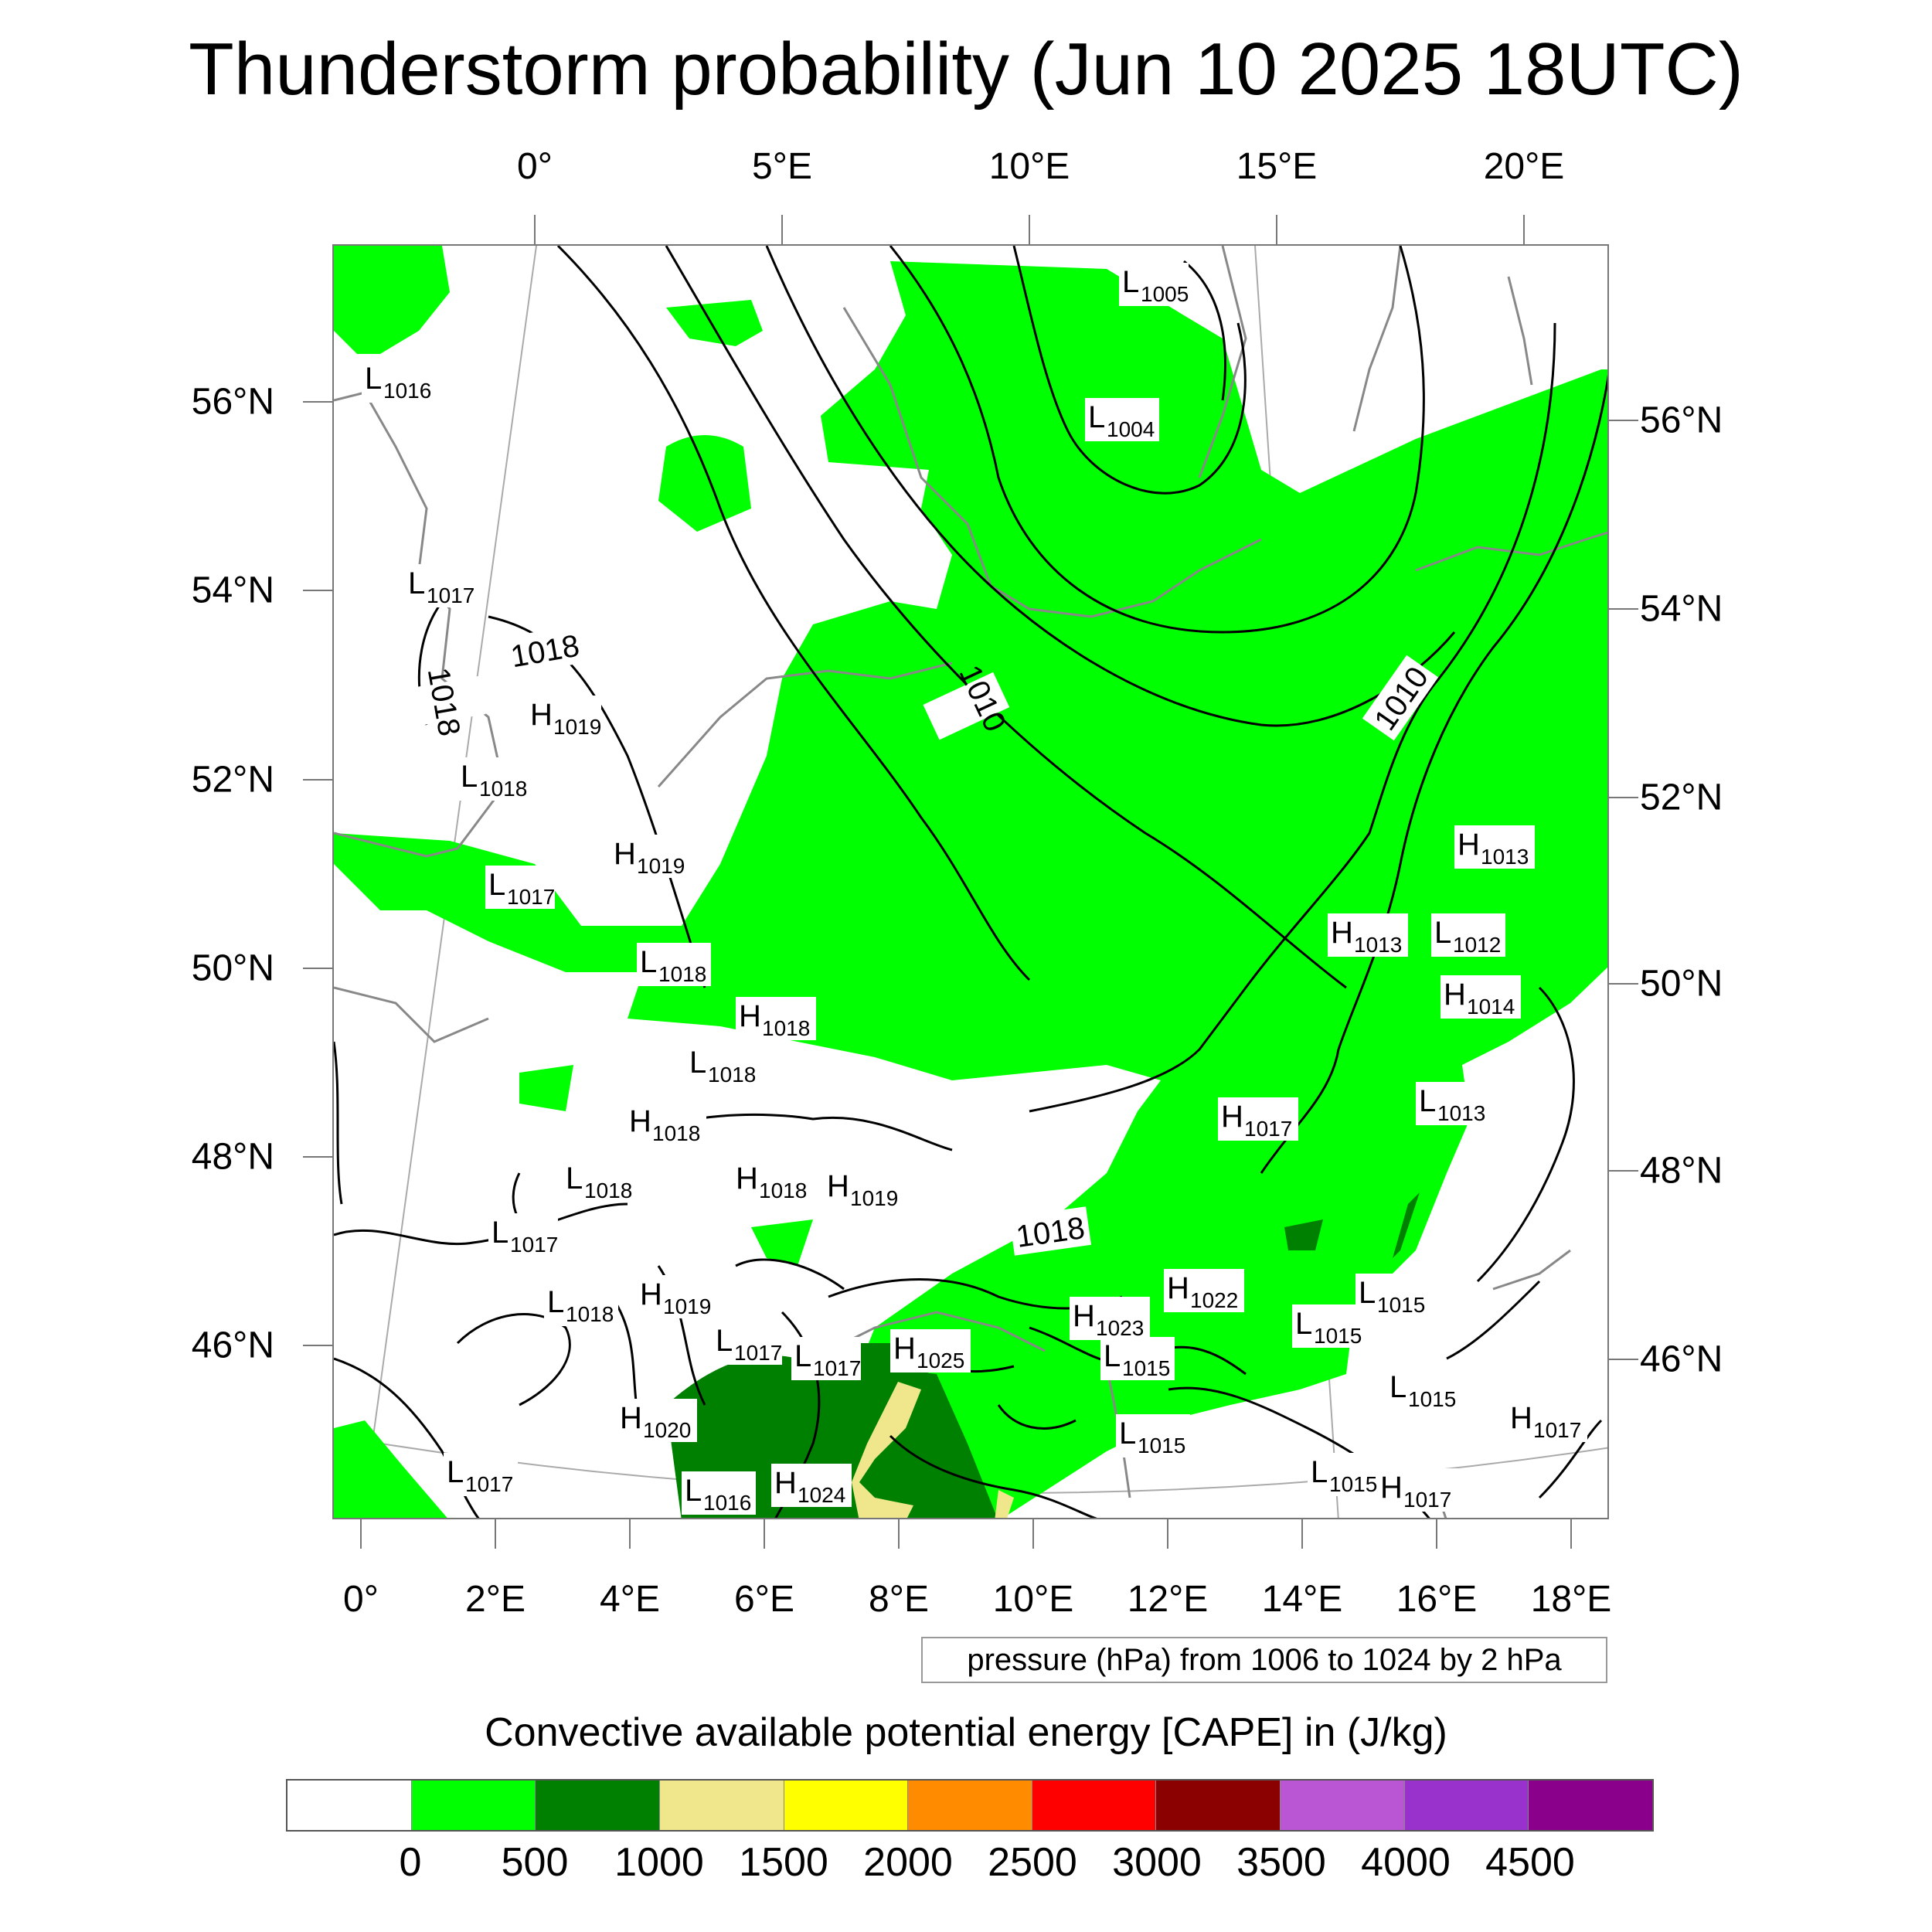  I want to click on top-lon-label: 0°, so click(535, 167).